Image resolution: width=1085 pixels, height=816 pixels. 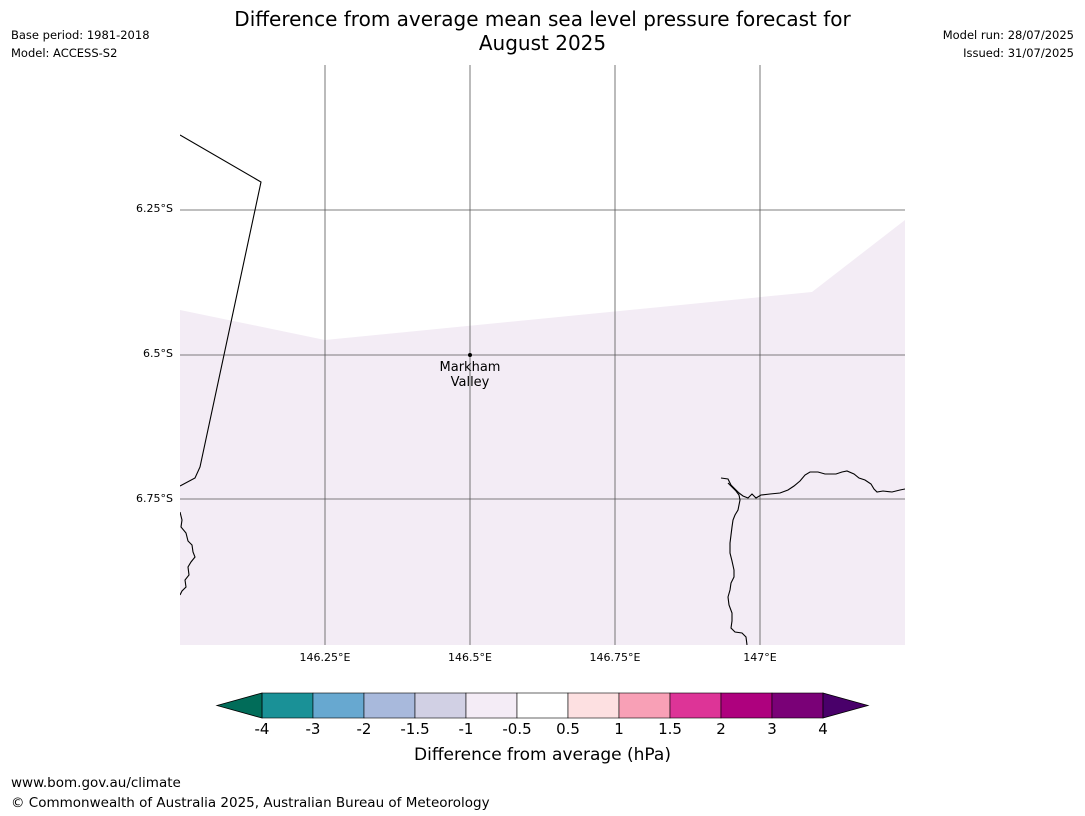 What do you see at coordinates (470, 657) in the screenshot?
I see `lon-label-146-5: 146.5°E` at bounding box center [470, 657].